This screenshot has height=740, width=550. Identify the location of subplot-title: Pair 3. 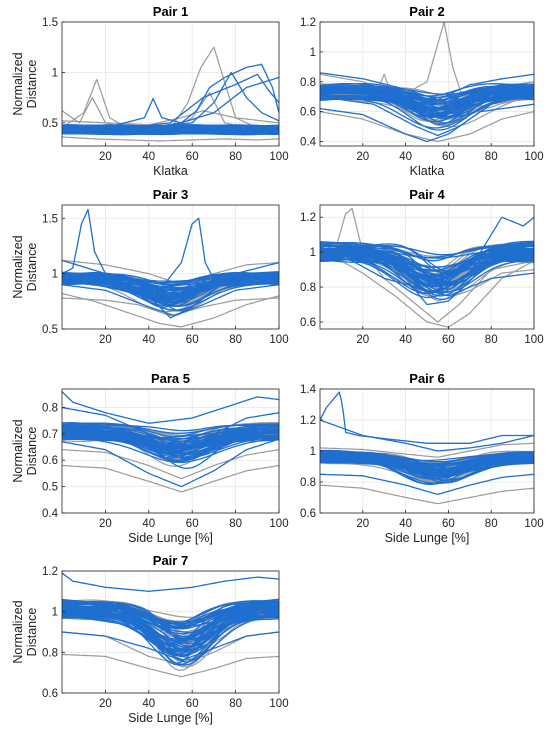
(170, 194).